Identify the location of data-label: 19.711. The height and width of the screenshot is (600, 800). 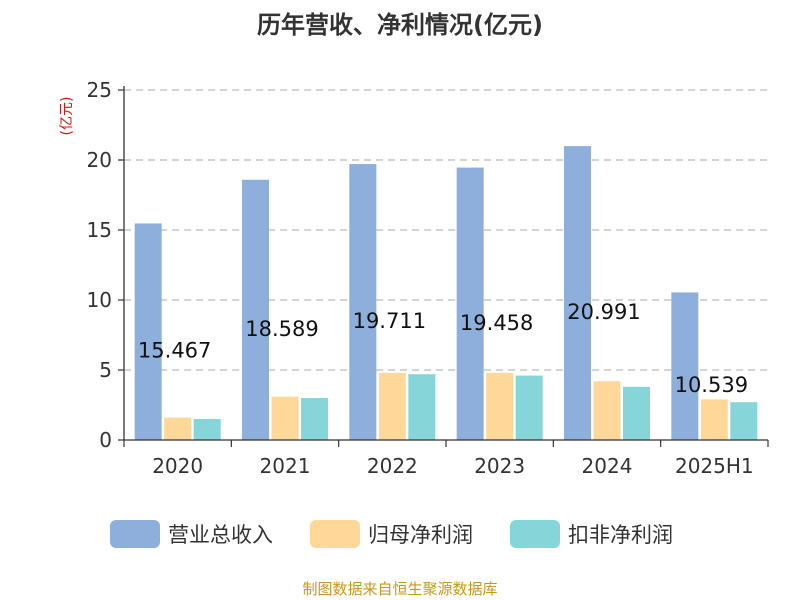
(389, 321).